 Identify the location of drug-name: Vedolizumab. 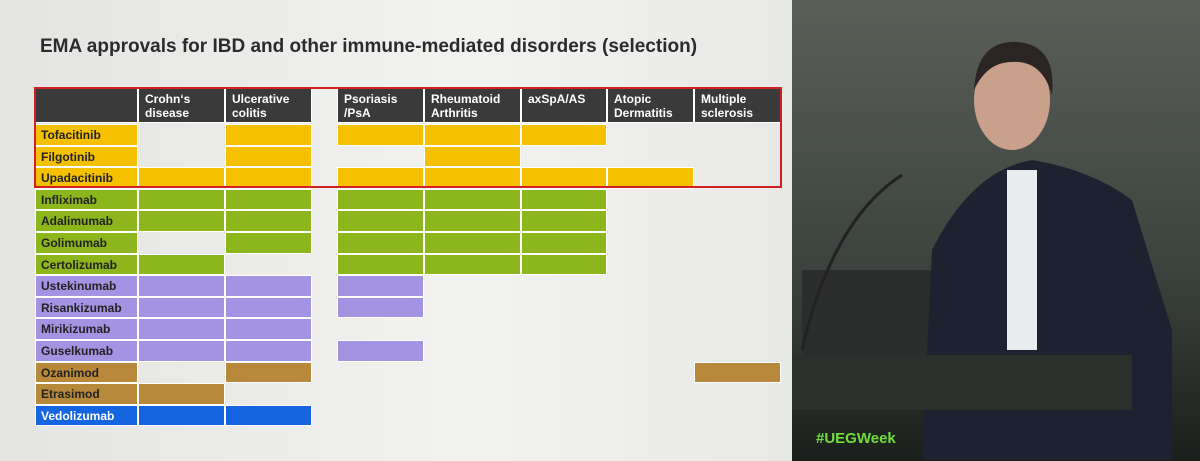
(86, 415).